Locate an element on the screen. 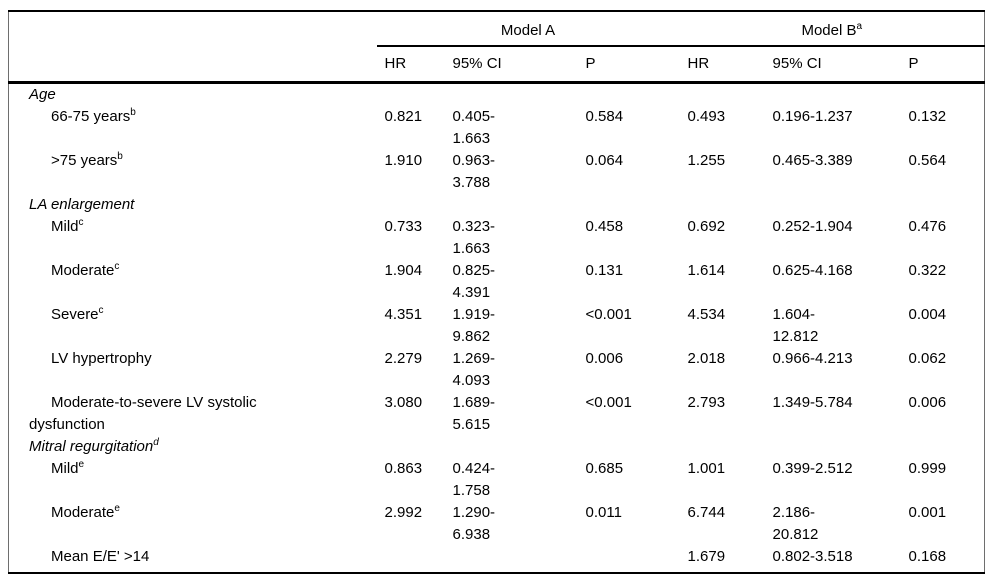 The height and width of the screenshot is (583, 992). section-label: Age is located at coordinates (497, 95).